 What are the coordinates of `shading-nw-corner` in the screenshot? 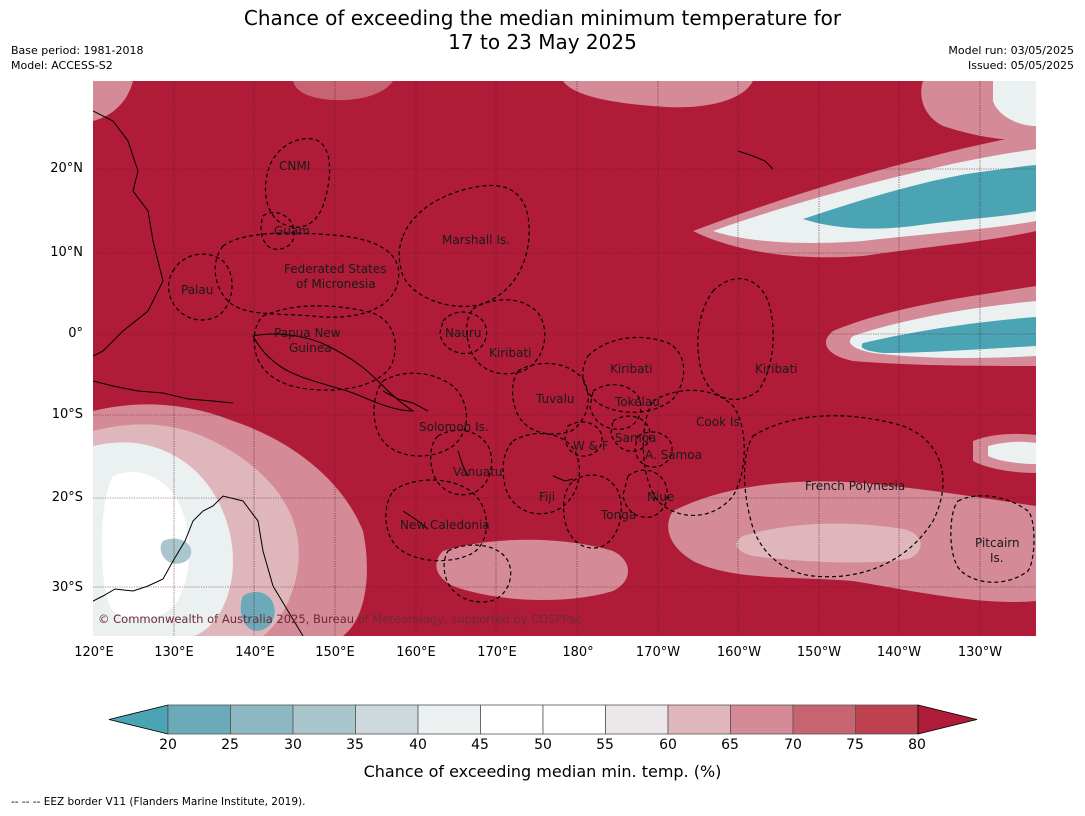 It's located at (113, 101).